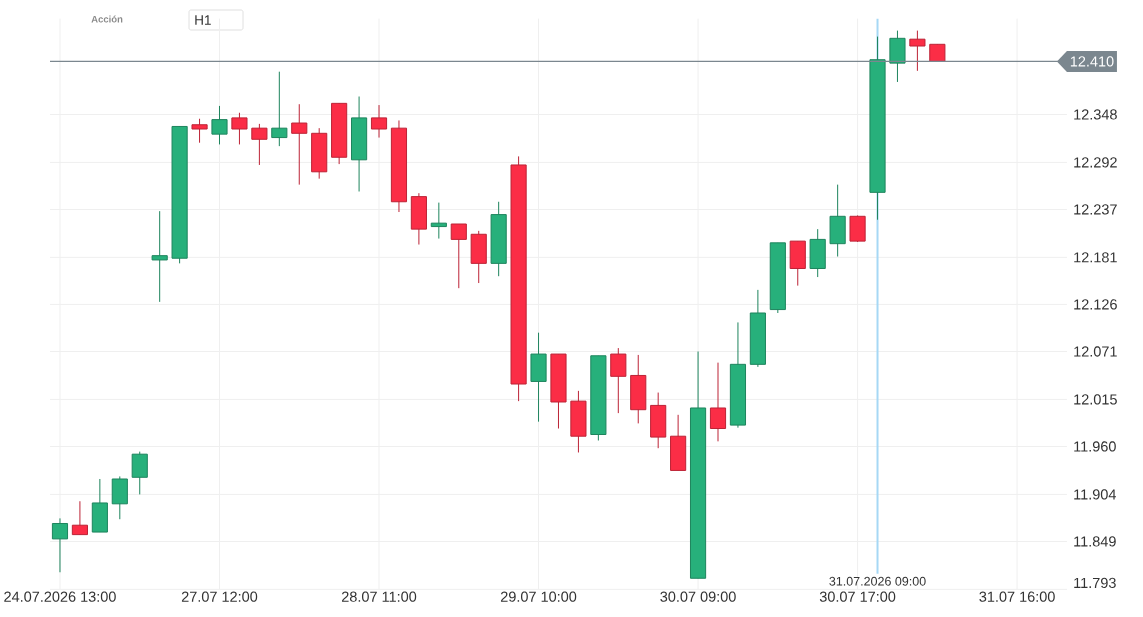 This screenshot has width=1143, height=617. I want to click on x-tick-label: 29.07 10:00, so click(538, 596).